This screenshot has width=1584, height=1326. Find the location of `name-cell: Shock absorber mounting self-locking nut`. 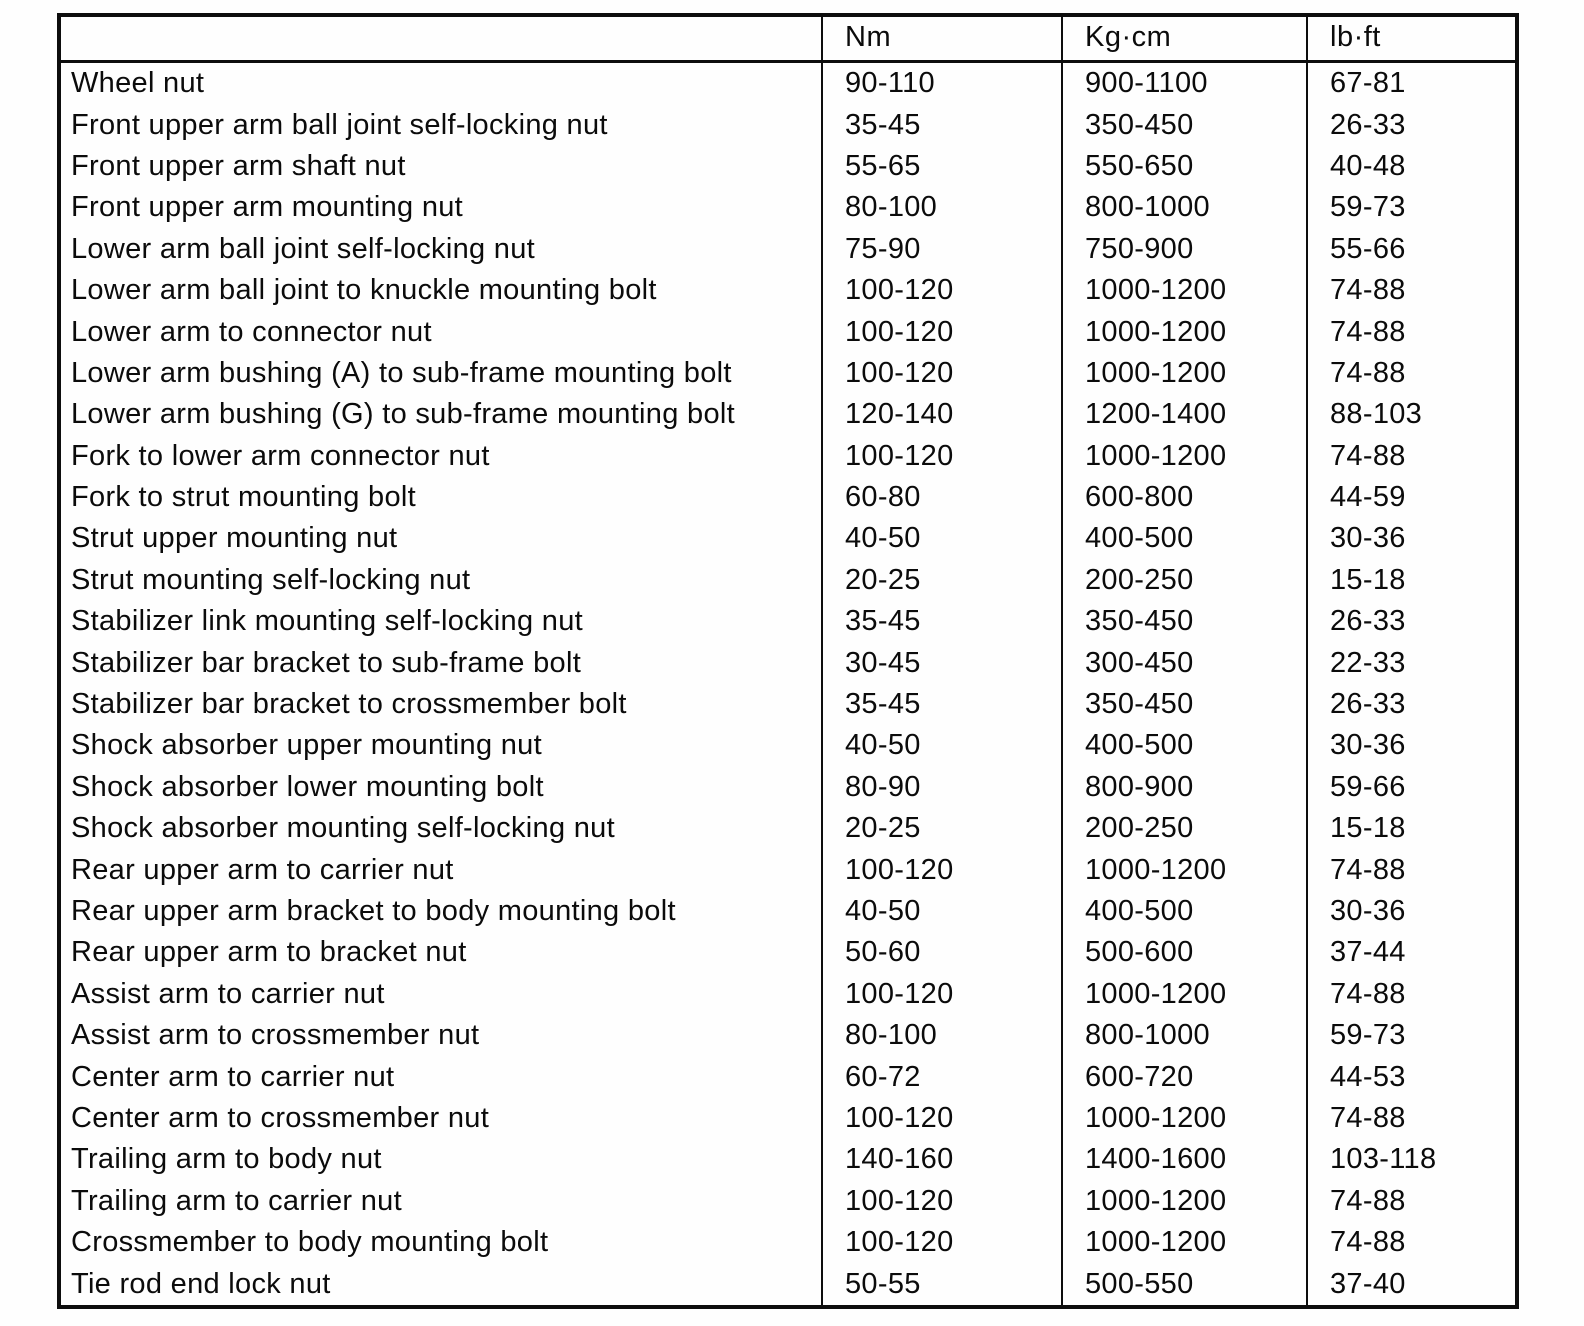

name-cell: Shock absorber mounting self-locking nut is located at coordinates (343, 828).